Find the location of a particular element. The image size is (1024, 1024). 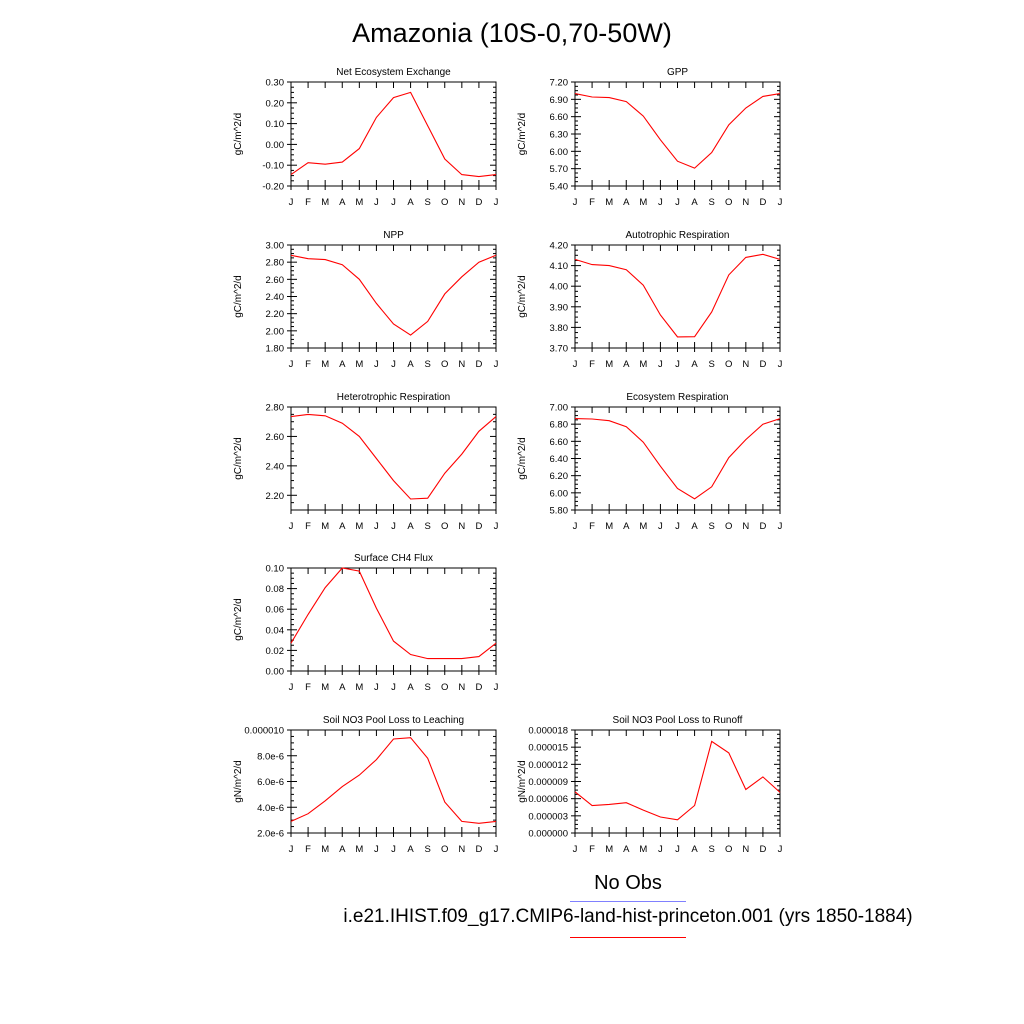

y-tick-label: 0.000012 is located at coordinates (548, 765).